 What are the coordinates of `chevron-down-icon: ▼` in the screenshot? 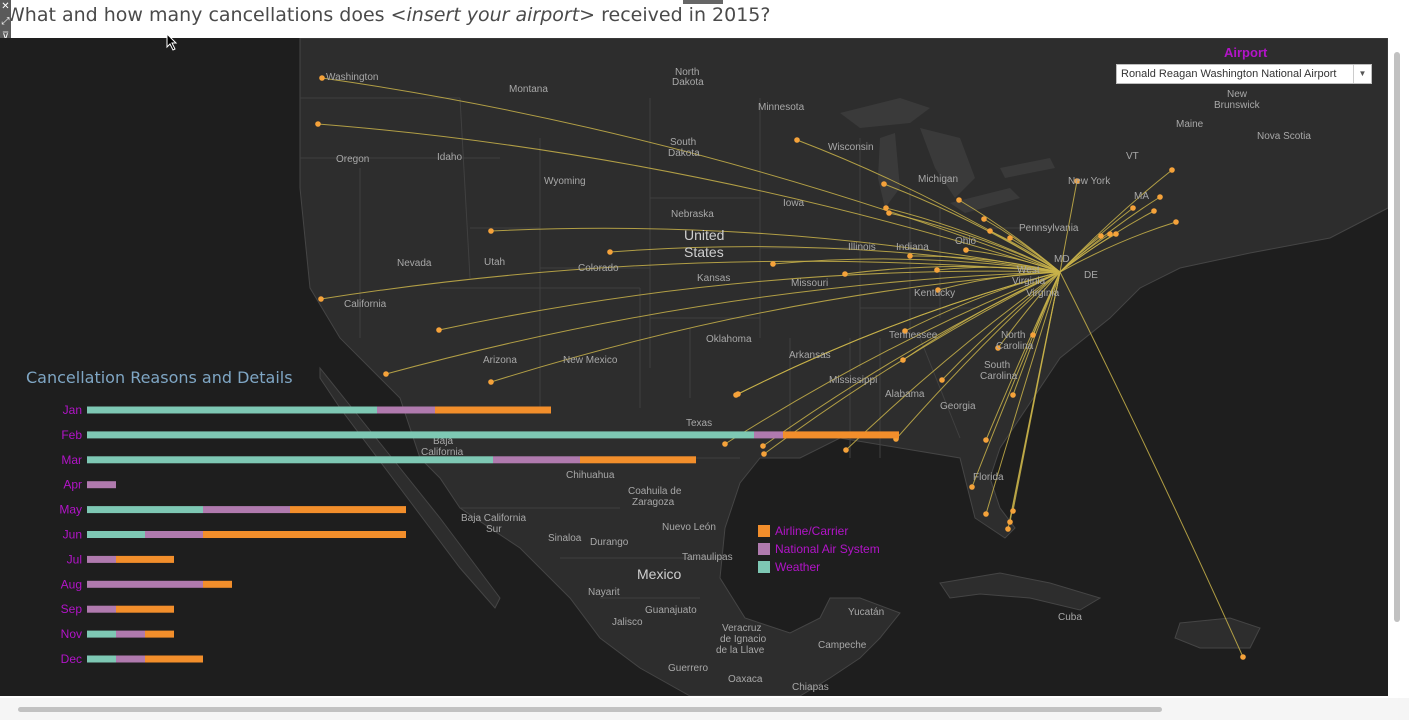 It's located at (1362, 74).